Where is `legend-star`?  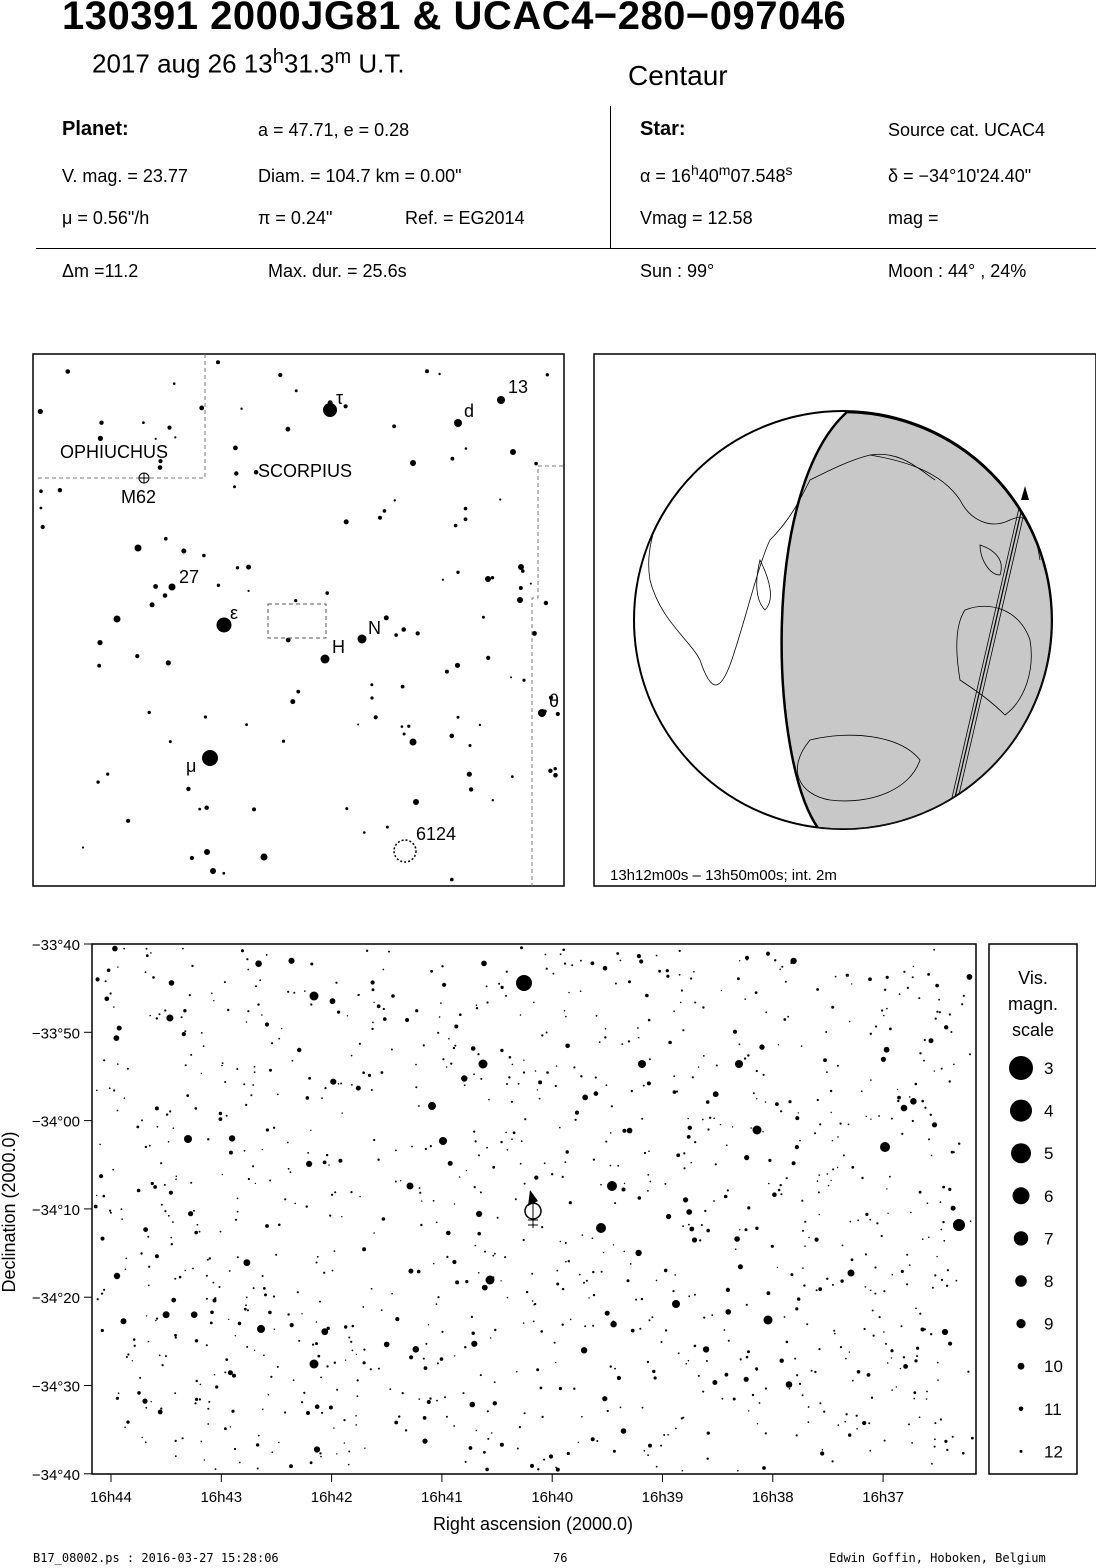
legend-star is located at coordinates (1021, 1281).